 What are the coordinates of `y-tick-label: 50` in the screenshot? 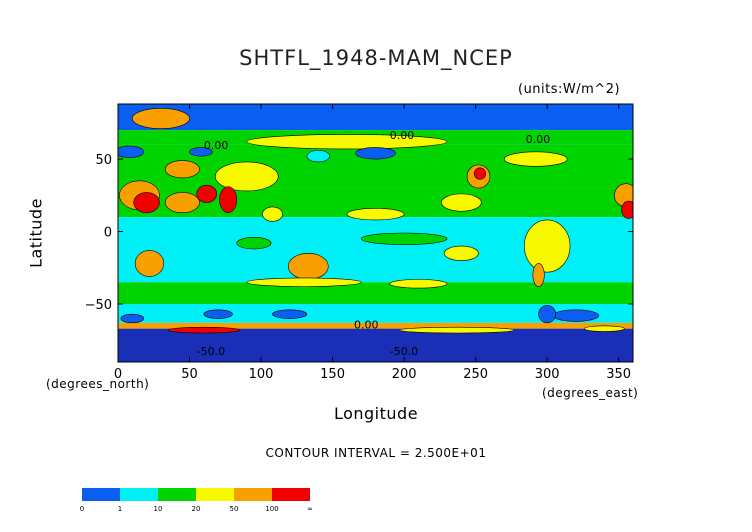 It's located at (103, 160).